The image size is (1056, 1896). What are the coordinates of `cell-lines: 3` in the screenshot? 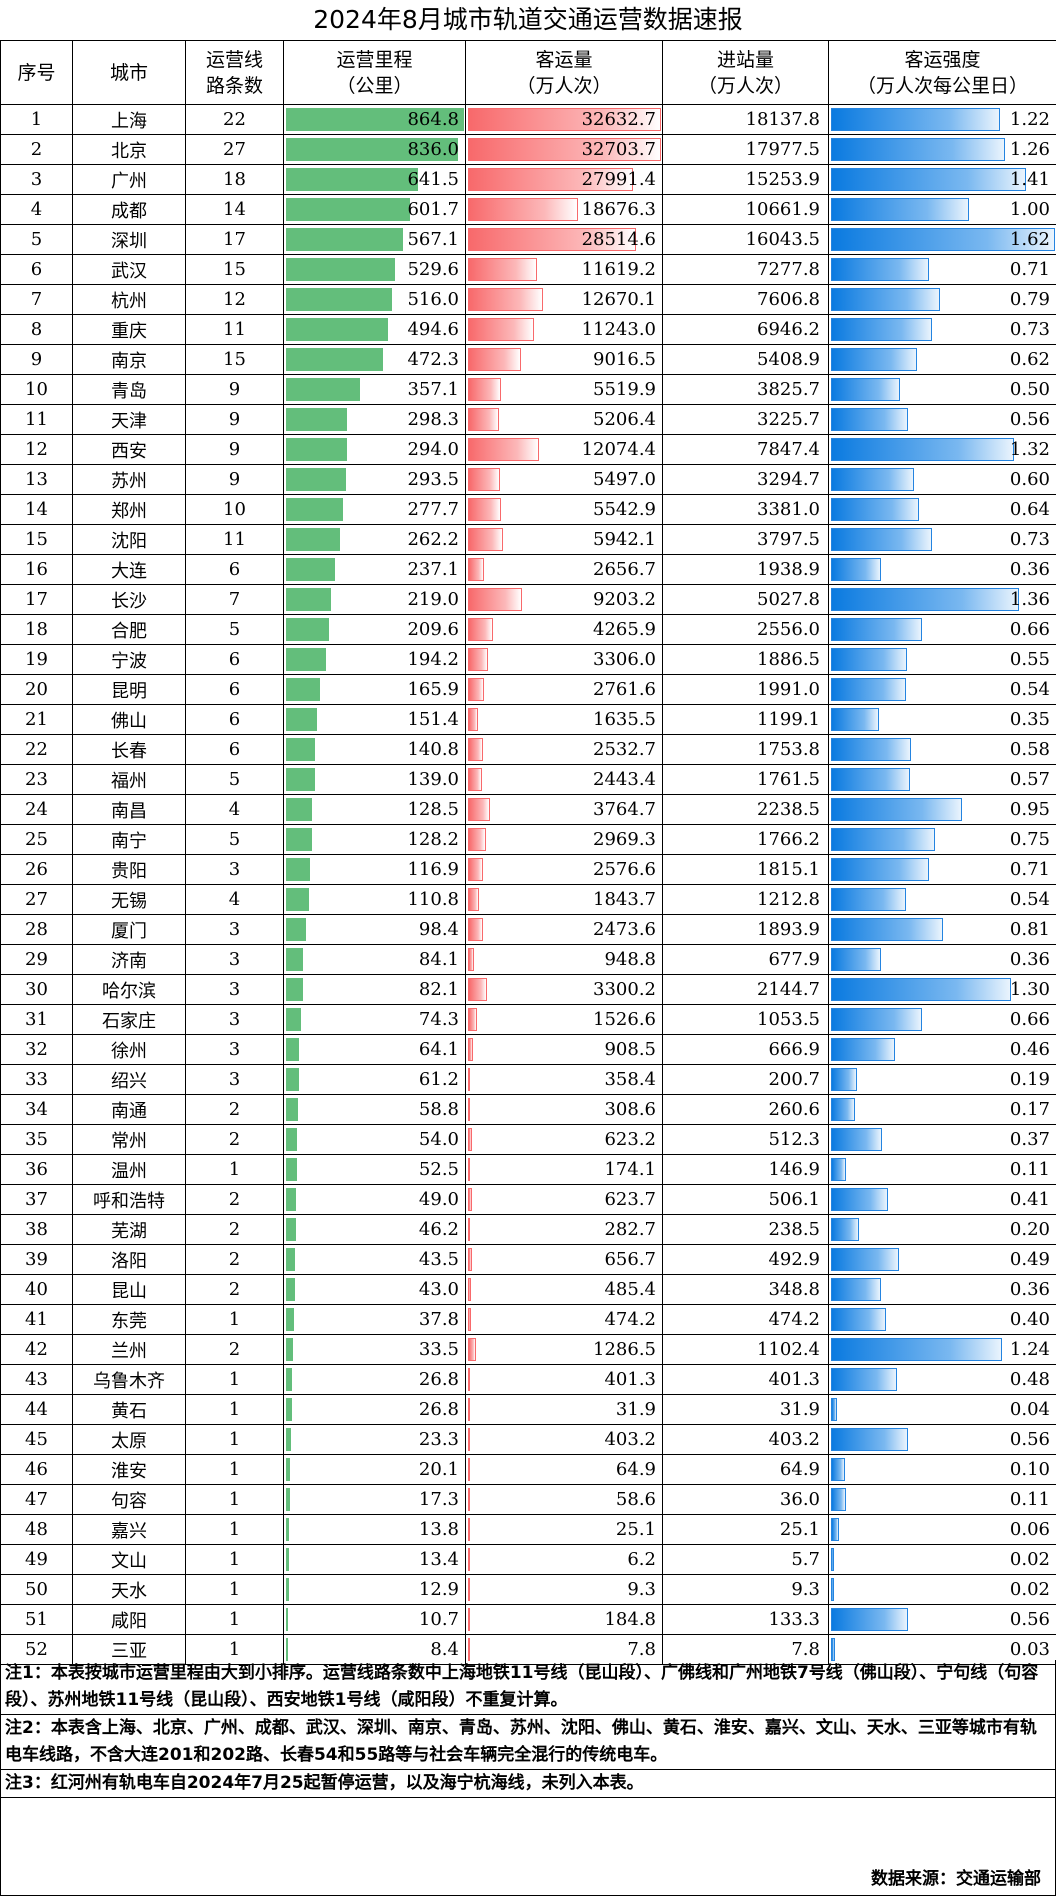 It's located at (234, 959).